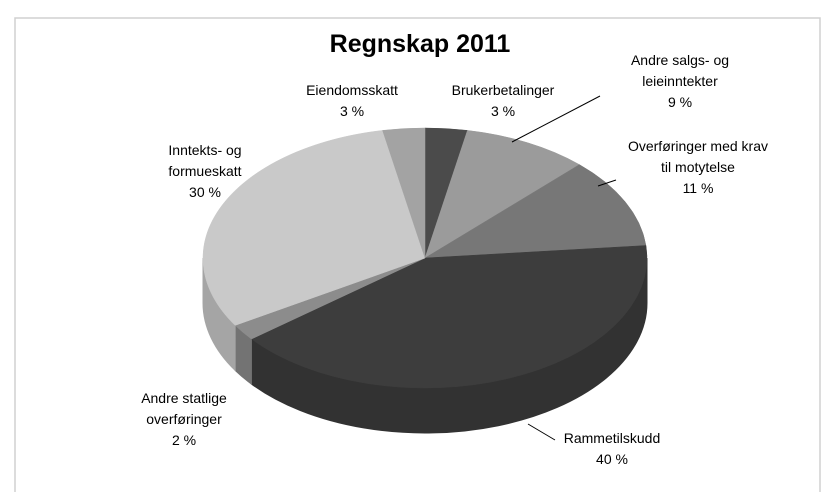 The height and width of the screenshot is (492, 835). What do you see at coordinates (184, 440) in the screenshot?
I see `label-value: 2 %` at bounding box center [184, 440].